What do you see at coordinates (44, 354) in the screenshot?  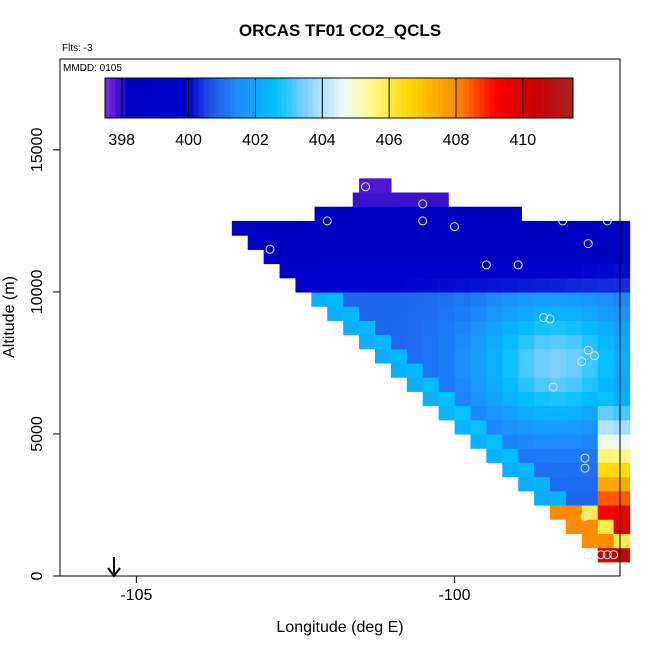 I see `y-axis: 0 5000 10000 15000` at bounding box center [44, 354].